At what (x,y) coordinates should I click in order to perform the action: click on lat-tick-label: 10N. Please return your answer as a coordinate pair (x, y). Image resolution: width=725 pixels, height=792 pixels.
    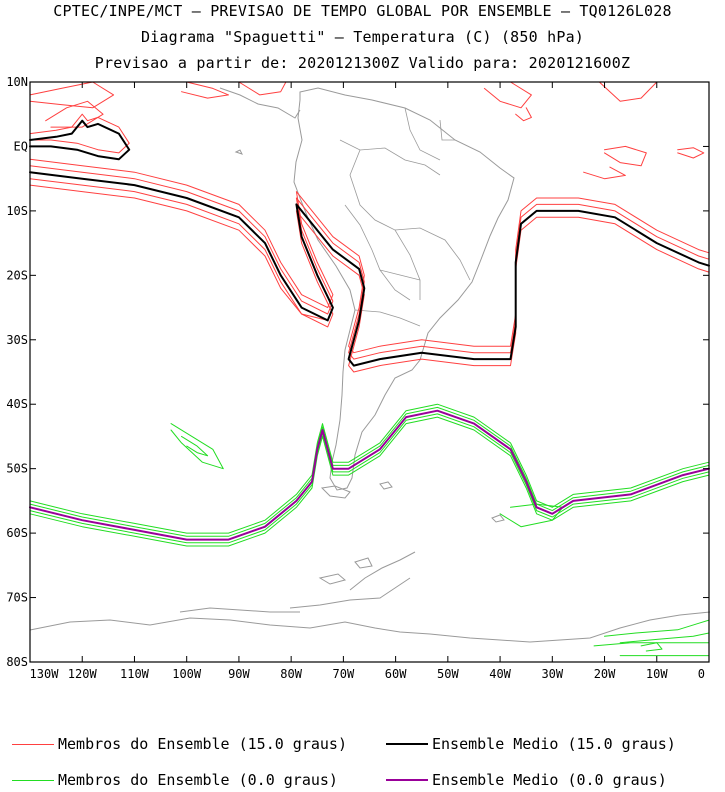
    Looking at the image, I should click on (17, 82).